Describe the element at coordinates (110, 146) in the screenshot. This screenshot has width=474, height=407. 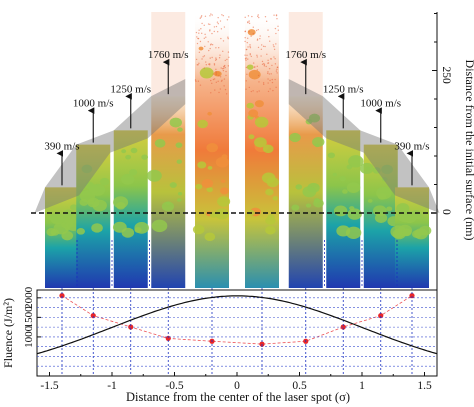
I see `surface-envelope-left` at that location.